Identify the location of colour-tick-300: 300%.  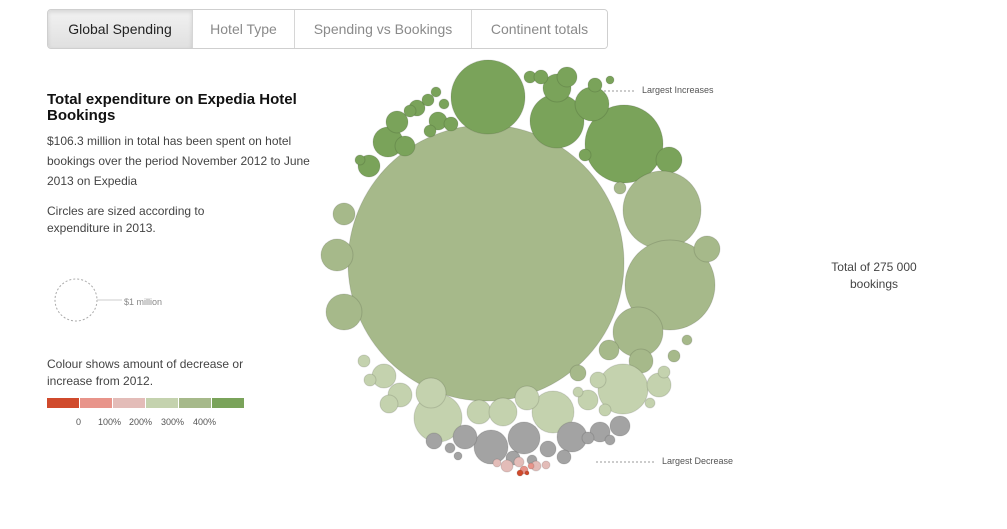
(173, 422).